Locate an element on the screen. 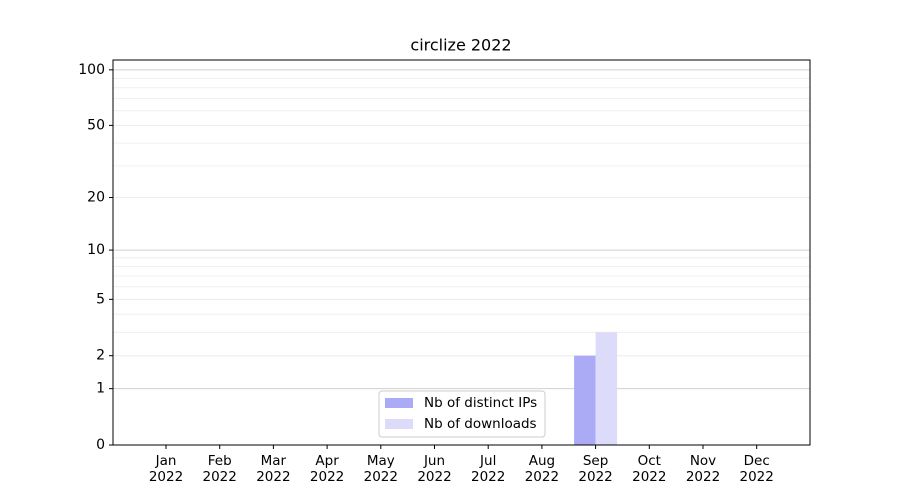 This screenshot has height=500, width=900. y-tick-label: 1 is located at coordinates (100, 389).